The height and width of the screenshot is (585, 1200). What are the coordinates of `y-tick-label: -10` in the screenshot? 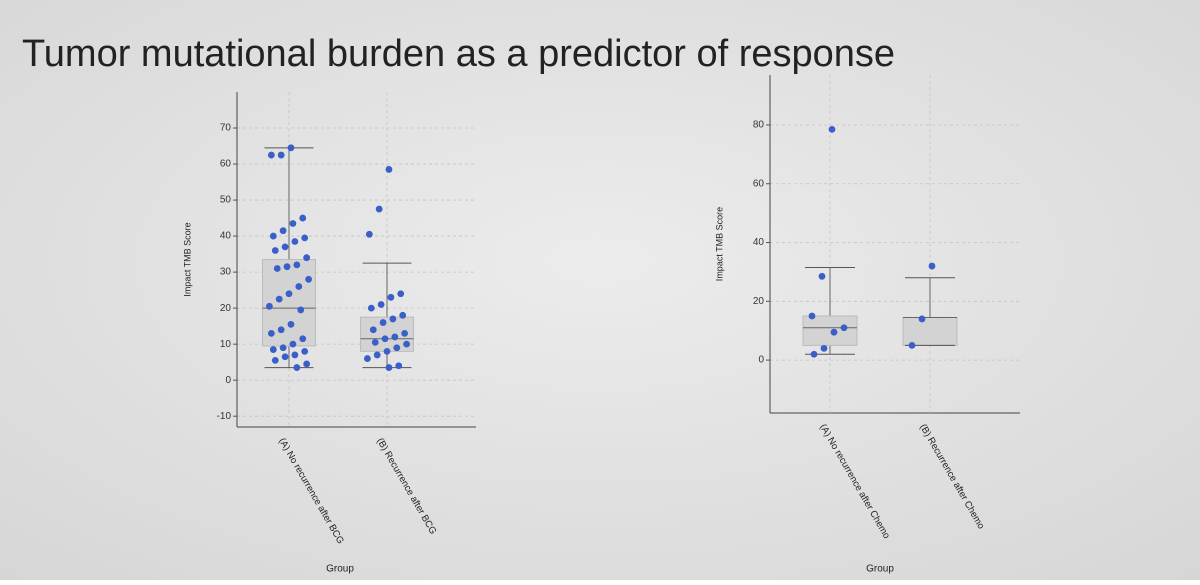 It's located at (224, 416).